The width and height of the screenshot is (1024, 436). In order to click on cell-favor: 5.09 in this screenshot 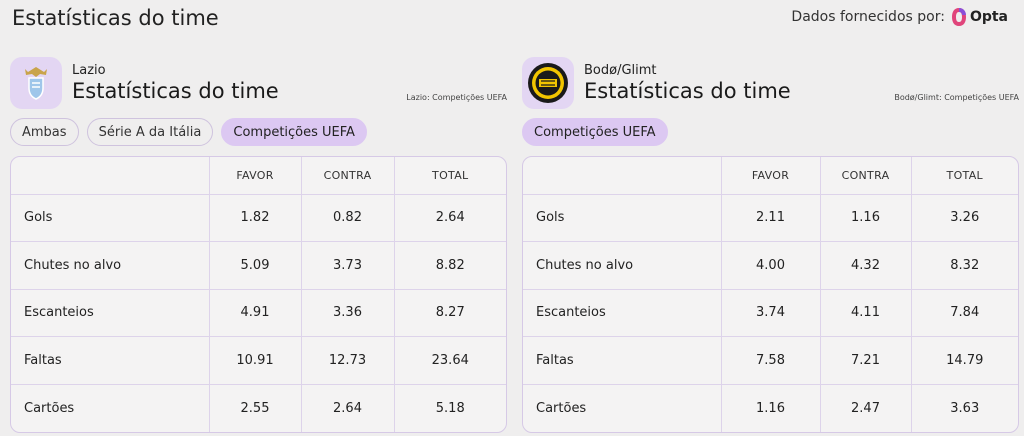, I will do `click(254, 265)`.